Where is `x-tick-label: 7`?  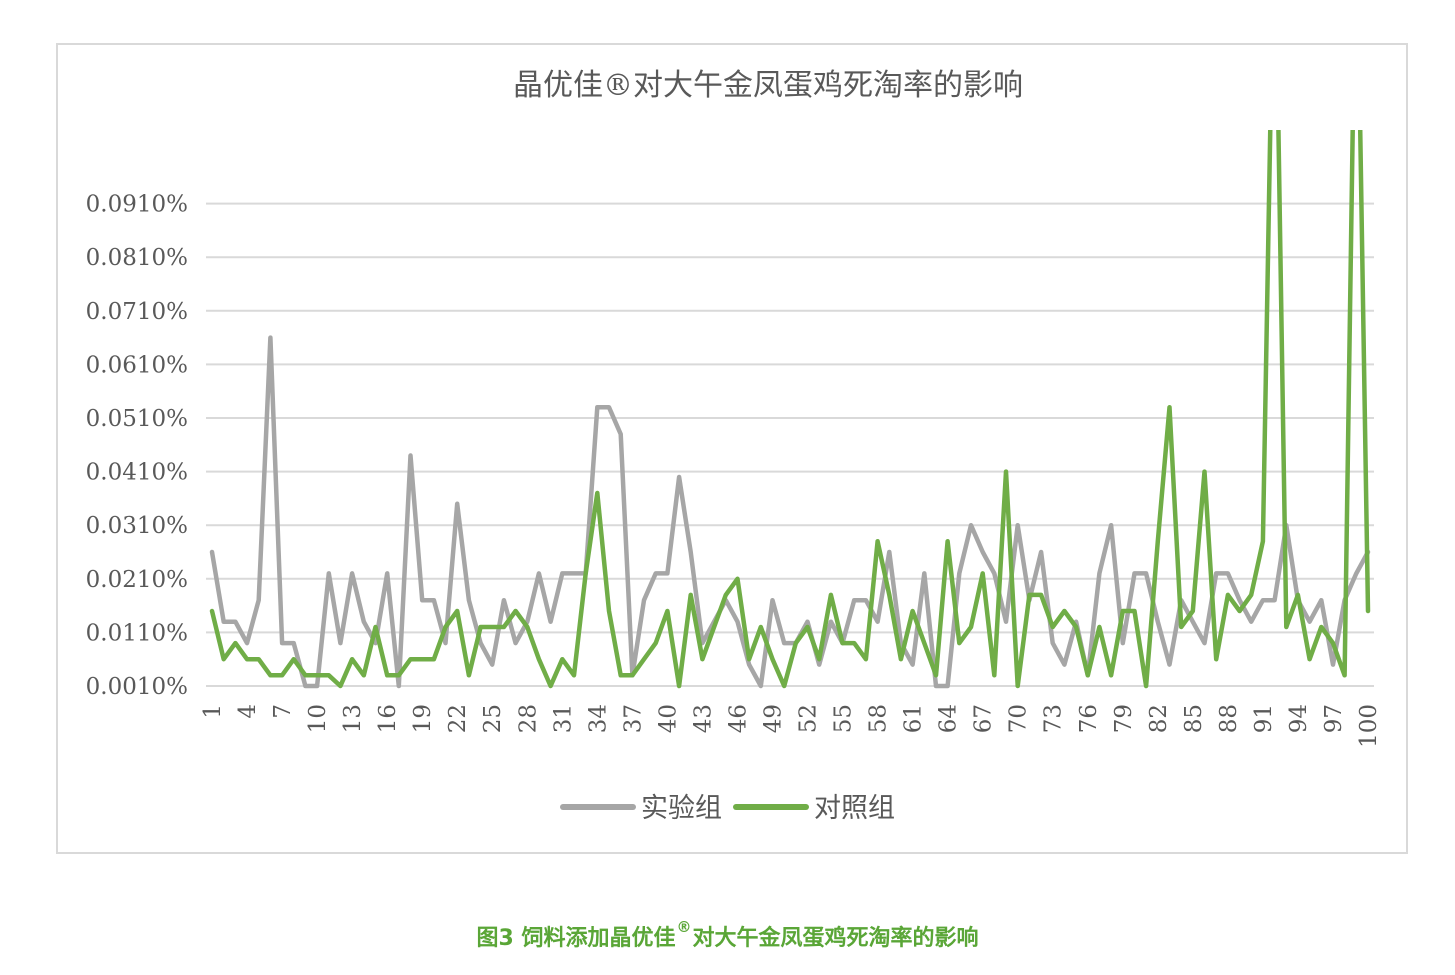
x-tick-label: 7 is located at coordinates (283, 711).